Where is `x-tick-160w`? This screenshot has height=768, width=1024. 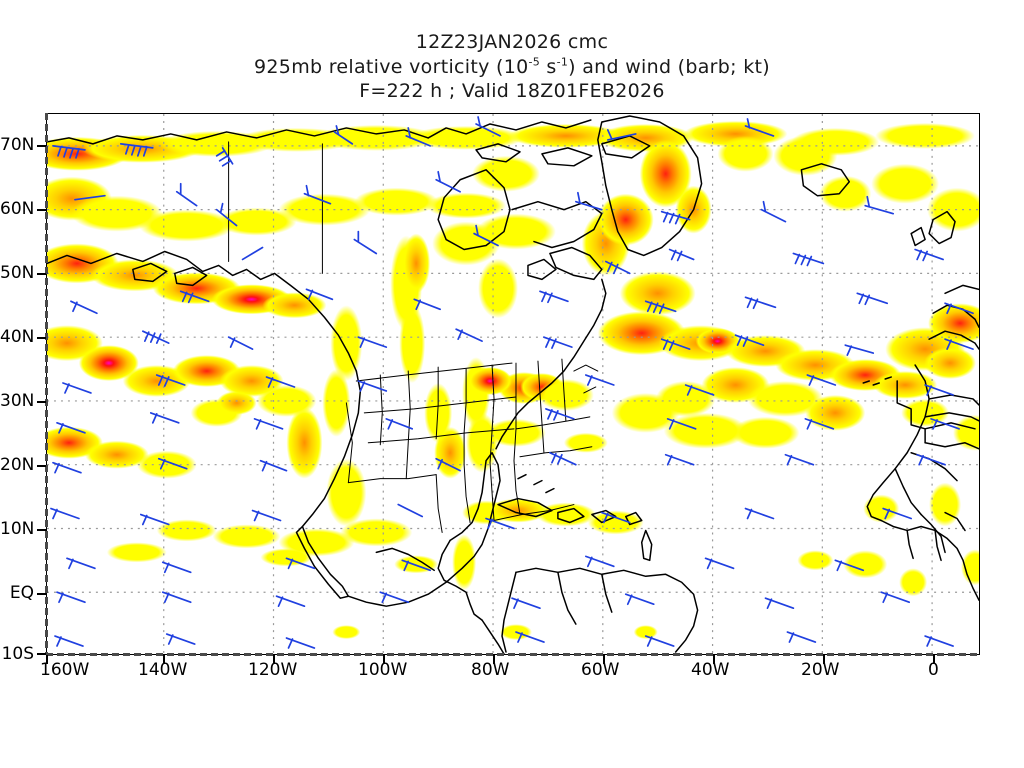
x-tick-160w is located at coordinates (47, 659).